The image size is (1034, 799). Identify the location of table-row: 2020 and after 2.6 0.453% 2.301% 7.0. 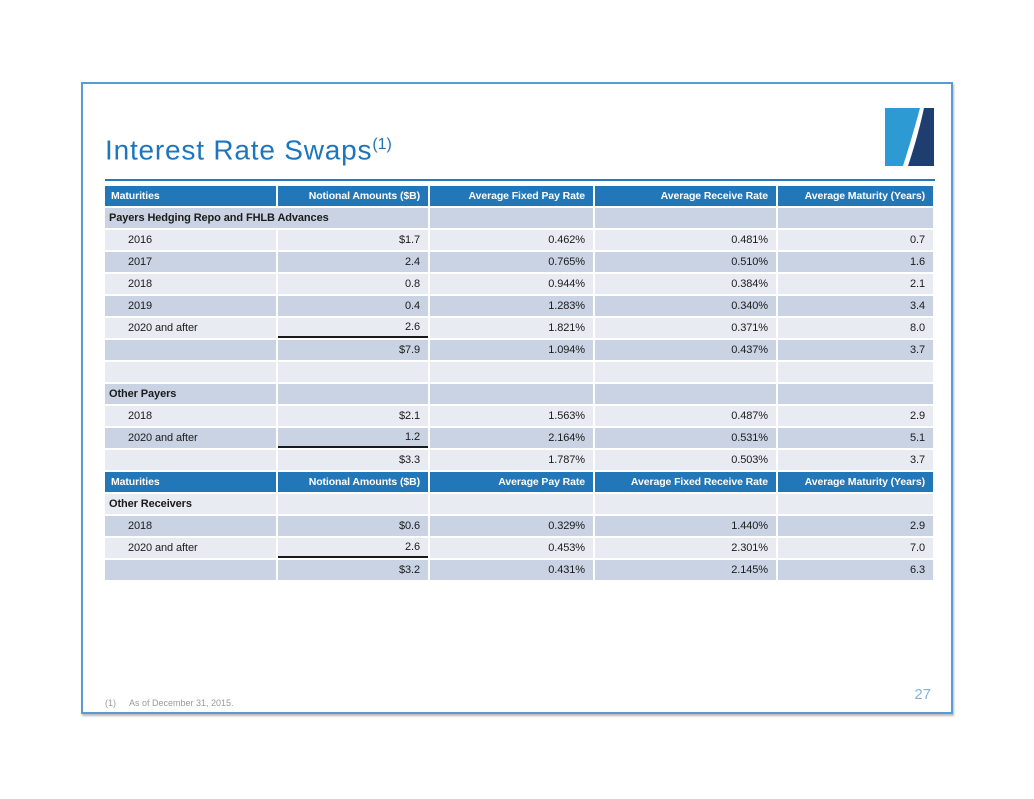
(519, 548).